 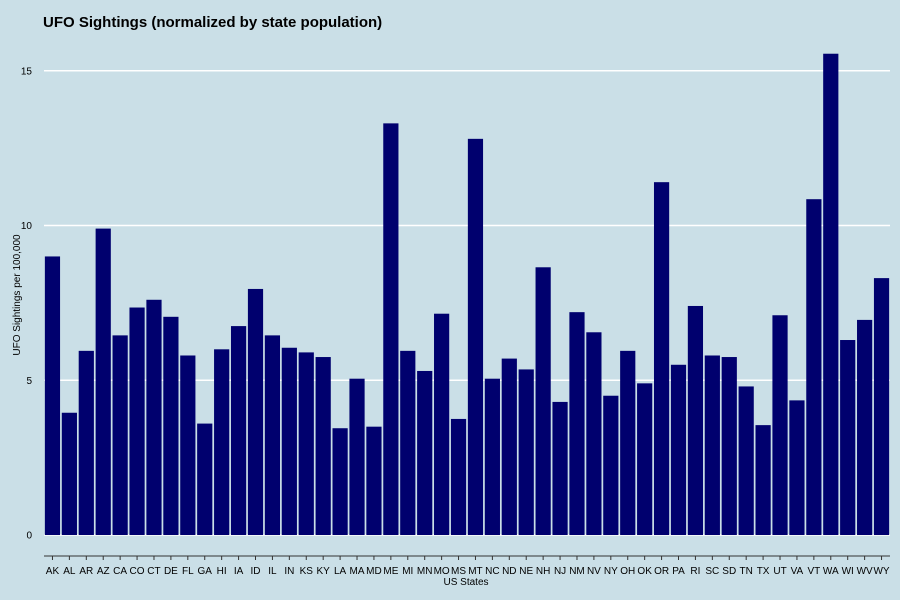 What do you see at coordinates (222, 571) in the screenshot?
I see `x-tick-label: HI` at bounding box center [222, 571].